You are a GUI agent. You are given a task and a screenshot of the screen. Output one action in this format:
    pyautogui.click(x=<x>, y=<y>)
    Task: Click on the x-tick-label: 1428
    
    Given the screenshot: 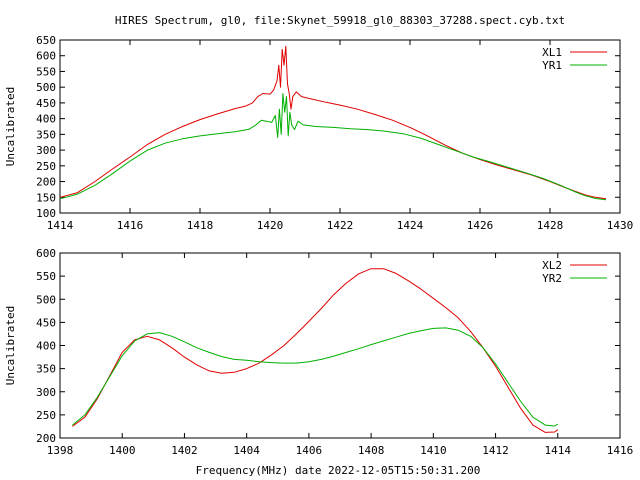 What is the action you would take?
    pyautogui.click(x=550, y=225)
    